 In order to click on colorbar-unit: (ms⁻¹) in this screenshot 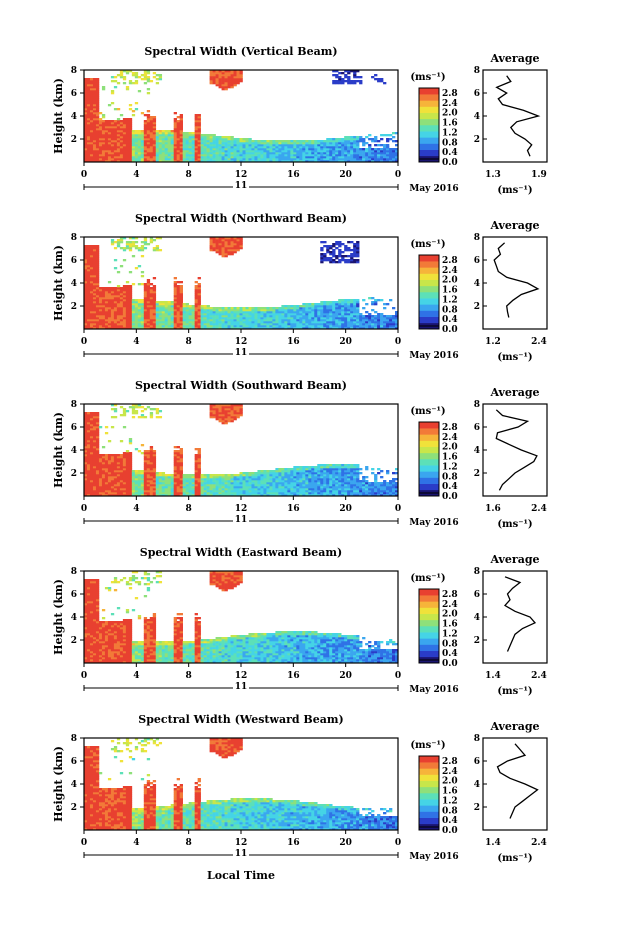, I will do `click(427, 77)`.